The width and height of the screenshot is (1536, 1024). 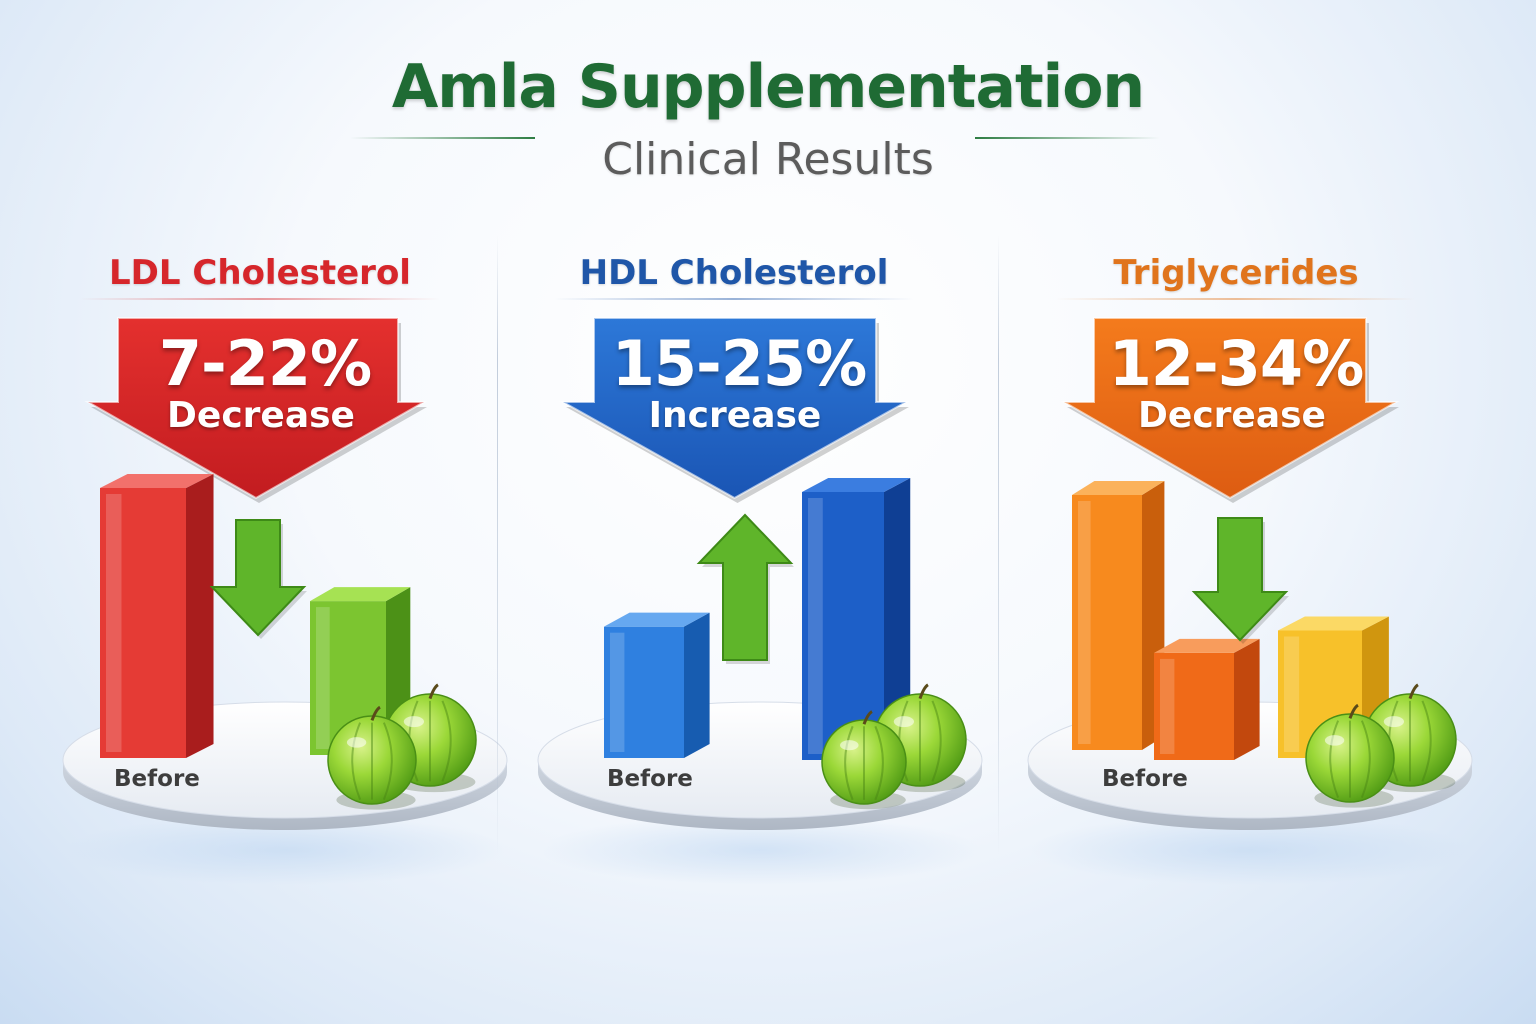 I want to click on arrow-up-icon, so click(x=745, y=587).